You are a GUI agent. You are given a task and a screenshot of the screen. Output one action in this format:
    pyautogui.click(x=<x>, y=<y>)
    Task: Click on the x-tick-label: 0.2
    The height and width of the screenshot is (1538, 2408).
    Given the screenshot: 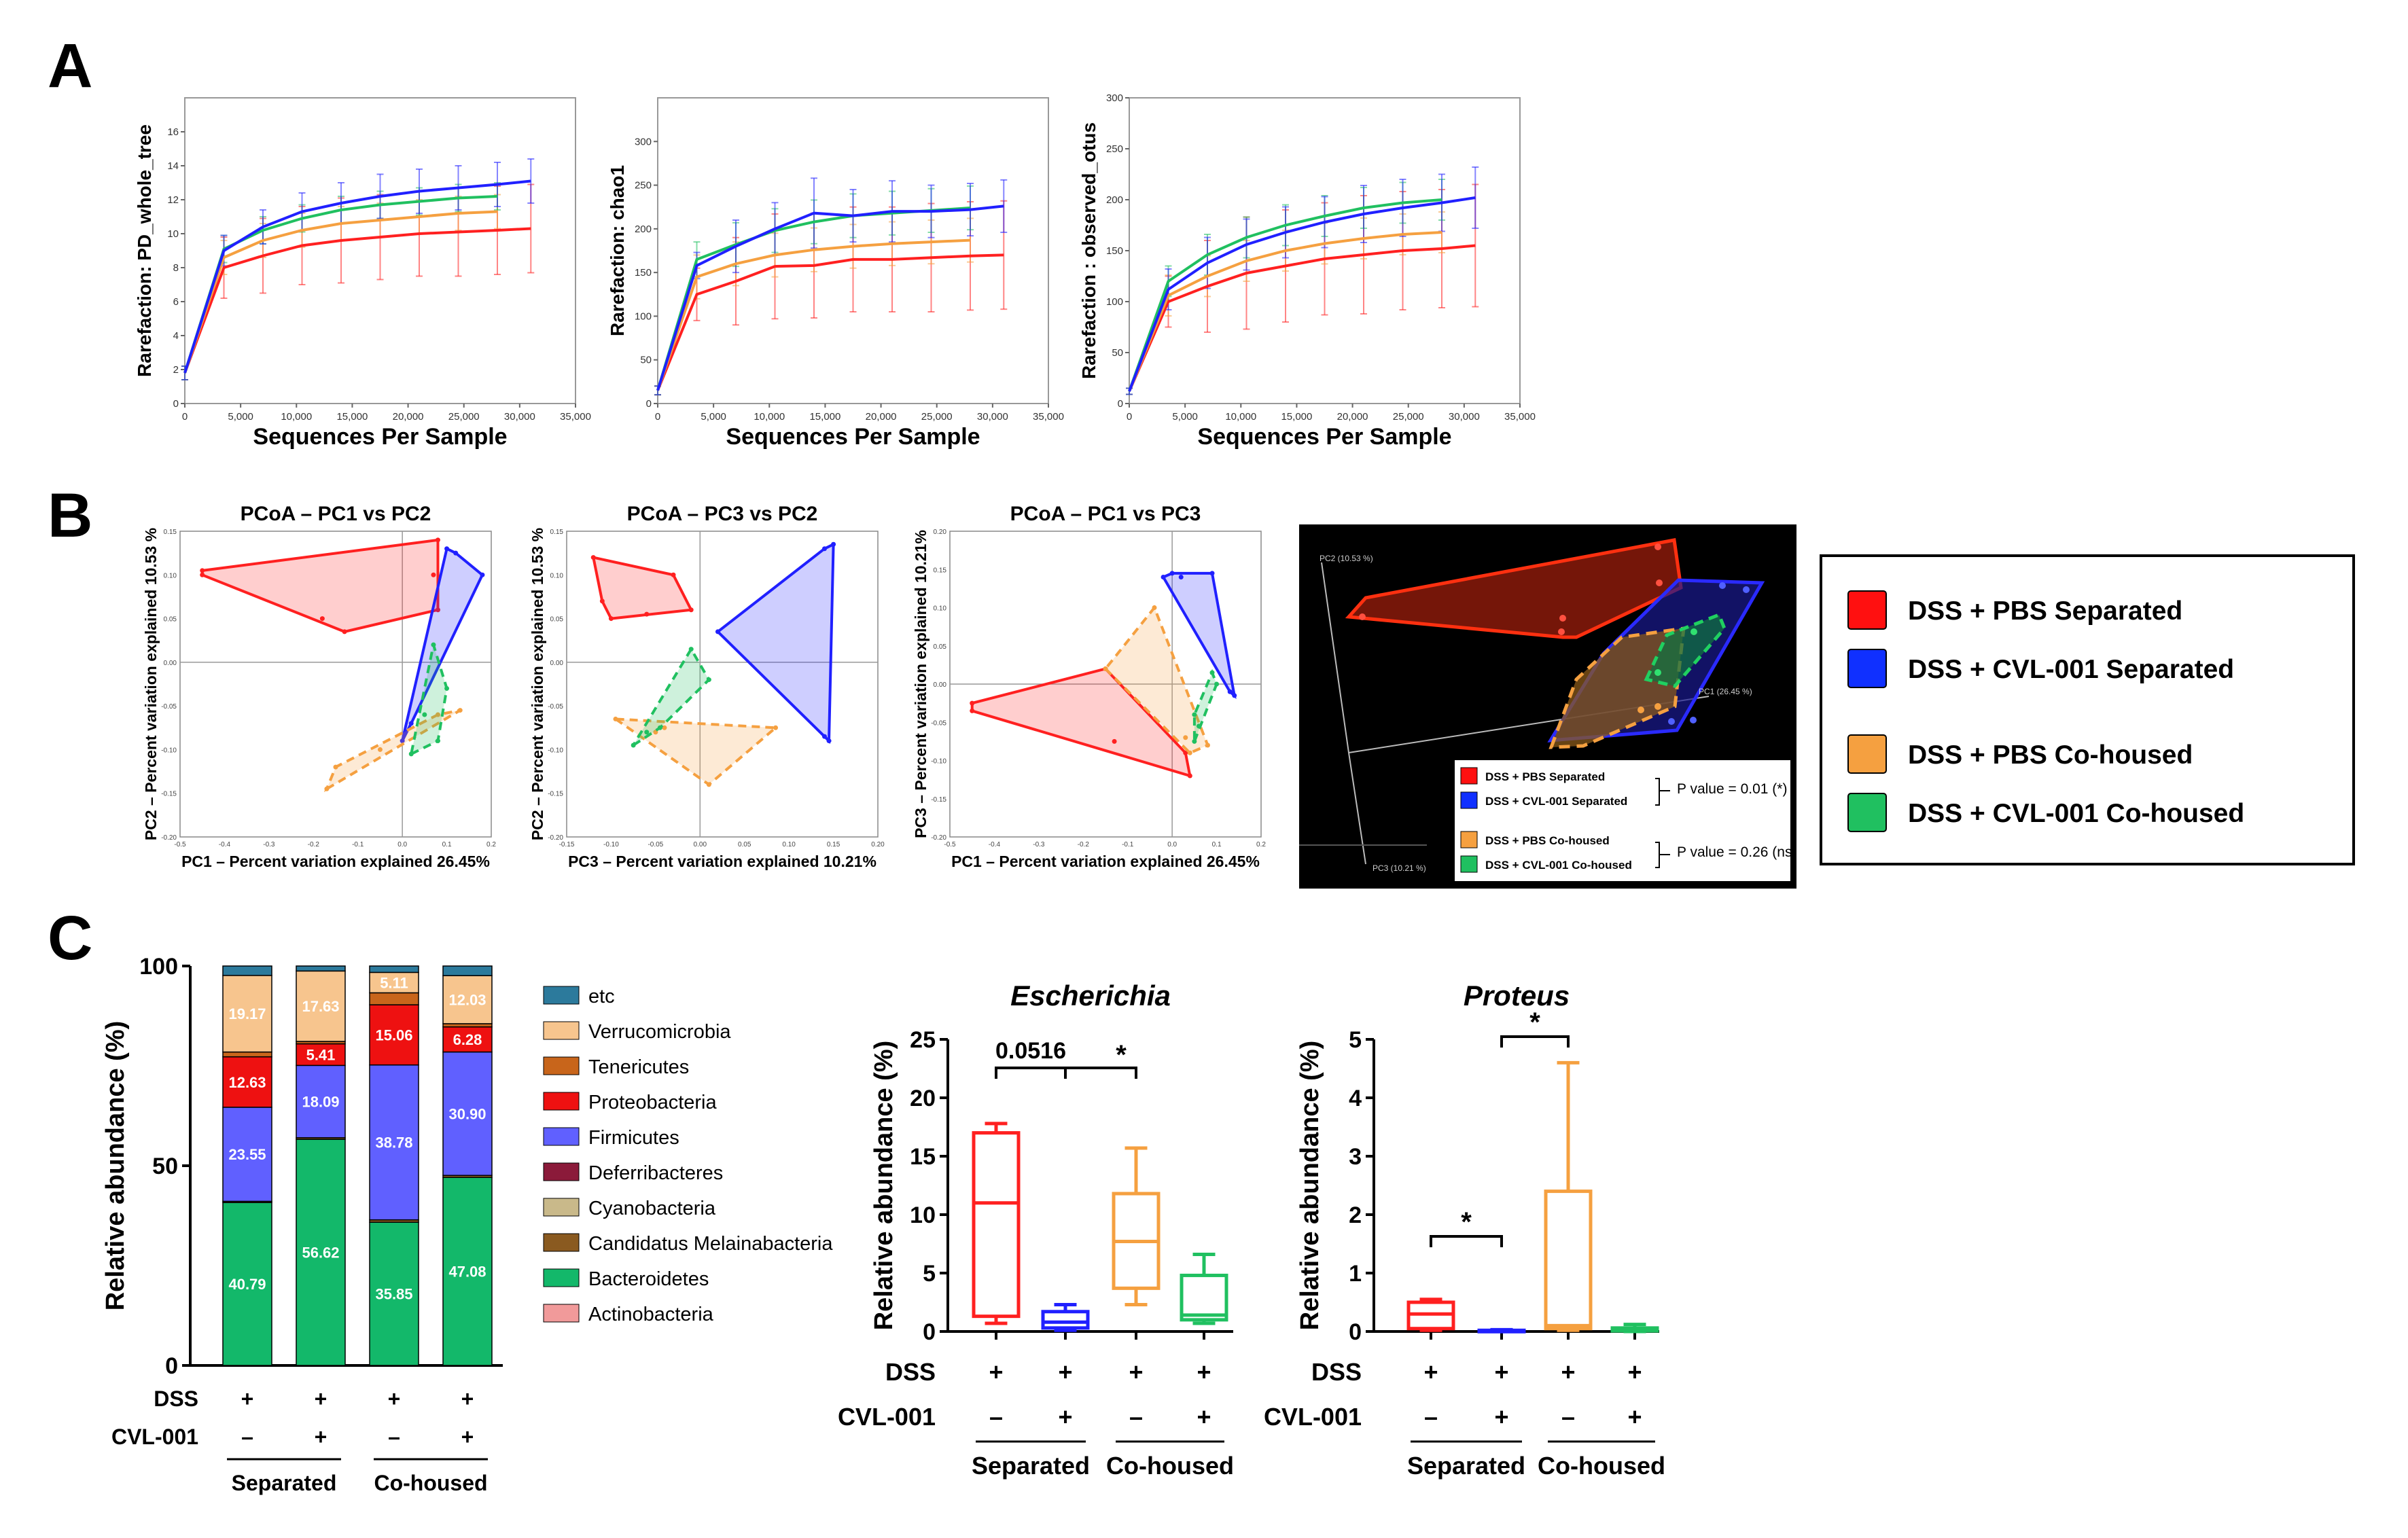 What is the action you would take?
    pyautogui.click(x=1261, y=844)
    